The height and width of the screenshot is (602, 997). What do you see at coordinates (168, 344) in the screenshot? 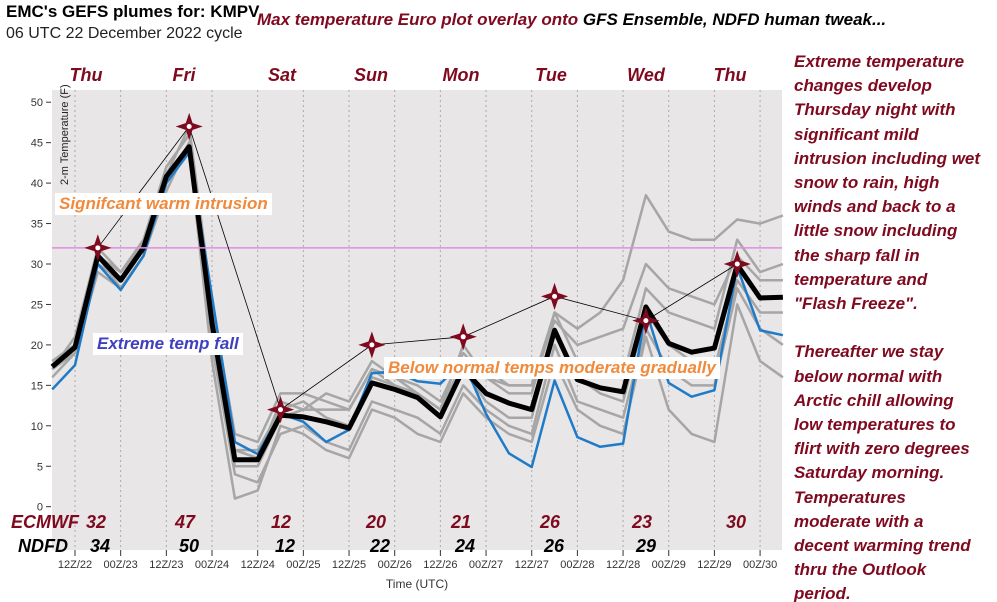
I see `annotation-temp-fall: Extreme temp fall` at bounding box center [168, 344].